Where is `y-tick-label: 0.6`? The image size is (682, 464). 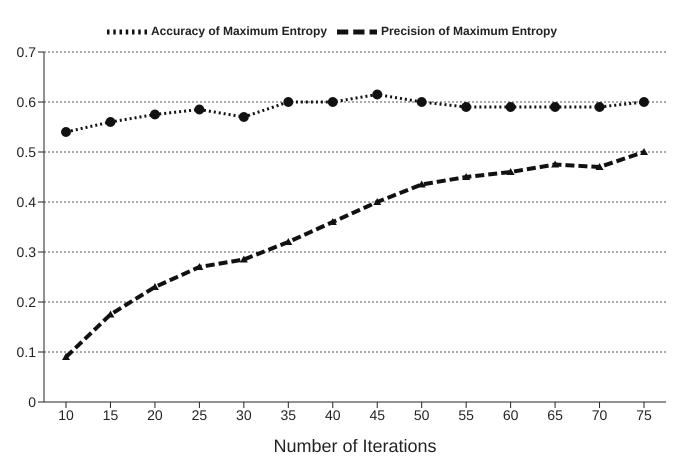
y-tick-label: 0.6 is located at coordinates (26, 102).